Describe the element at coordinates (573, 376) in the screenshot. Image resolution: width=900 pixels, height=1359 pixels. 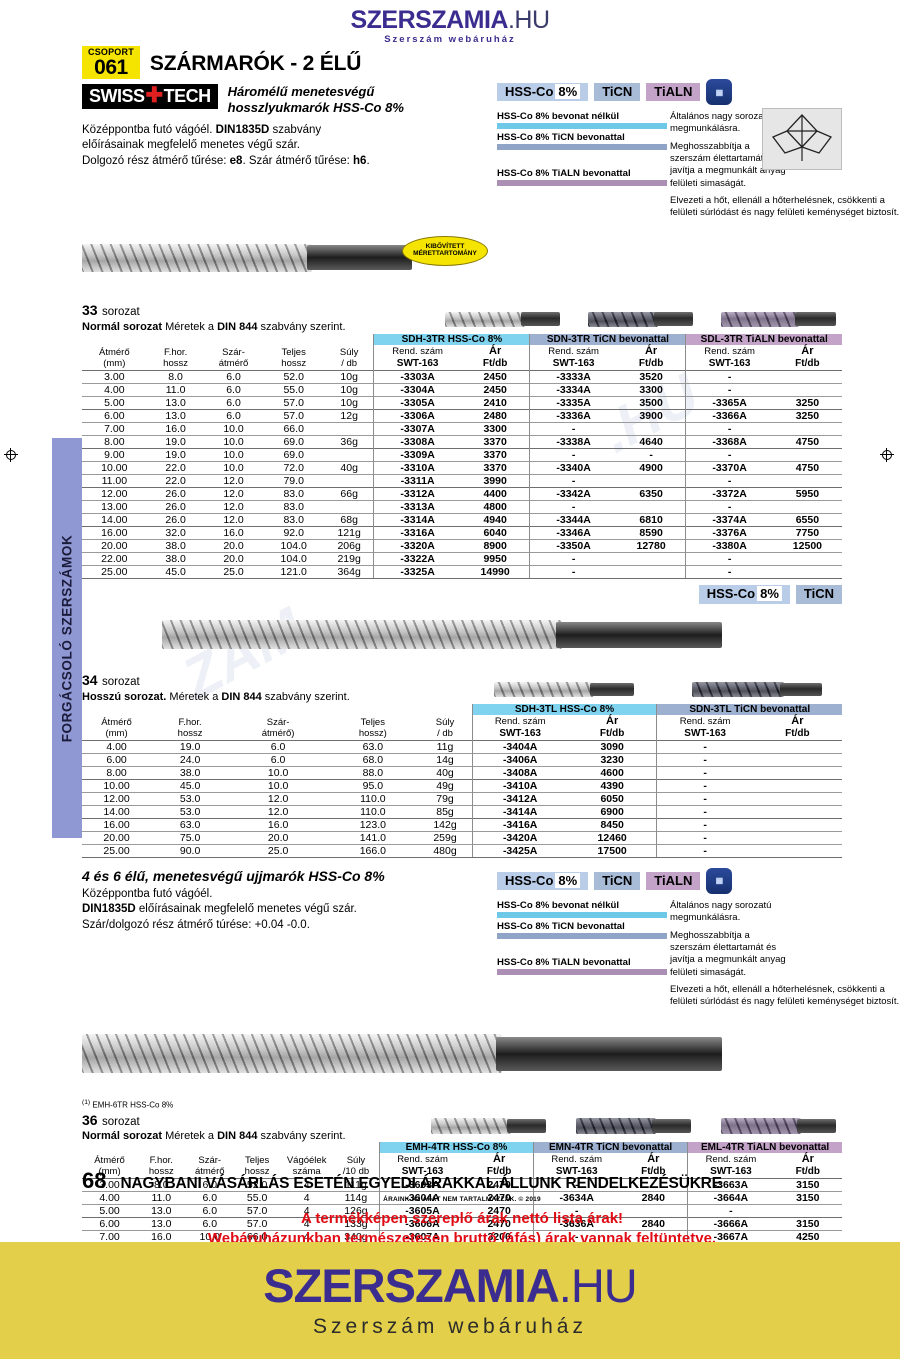
I see `cell-order-number-2: -3333A` at that location.